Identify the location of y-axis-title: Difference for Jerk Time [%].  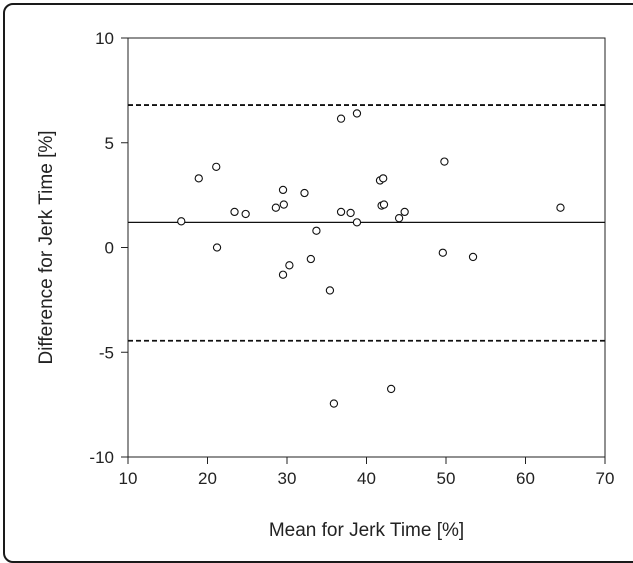
(46, 247).